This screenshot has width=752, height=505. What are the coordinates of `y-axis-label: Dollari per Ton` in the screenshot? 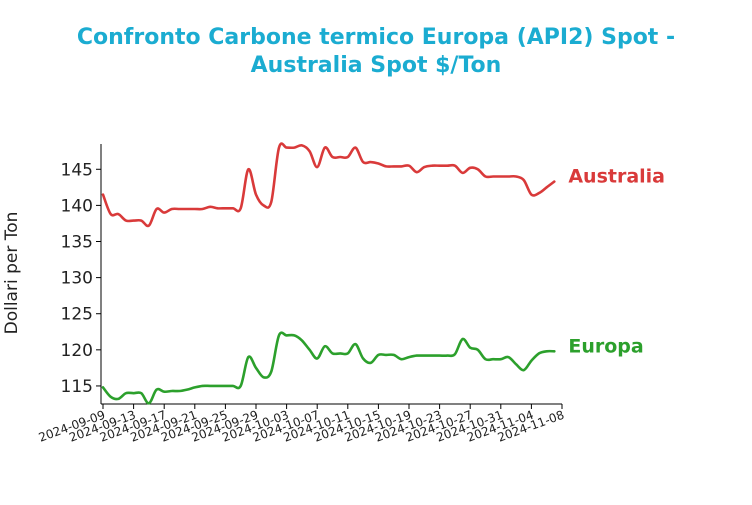 It's located at (12, 273).